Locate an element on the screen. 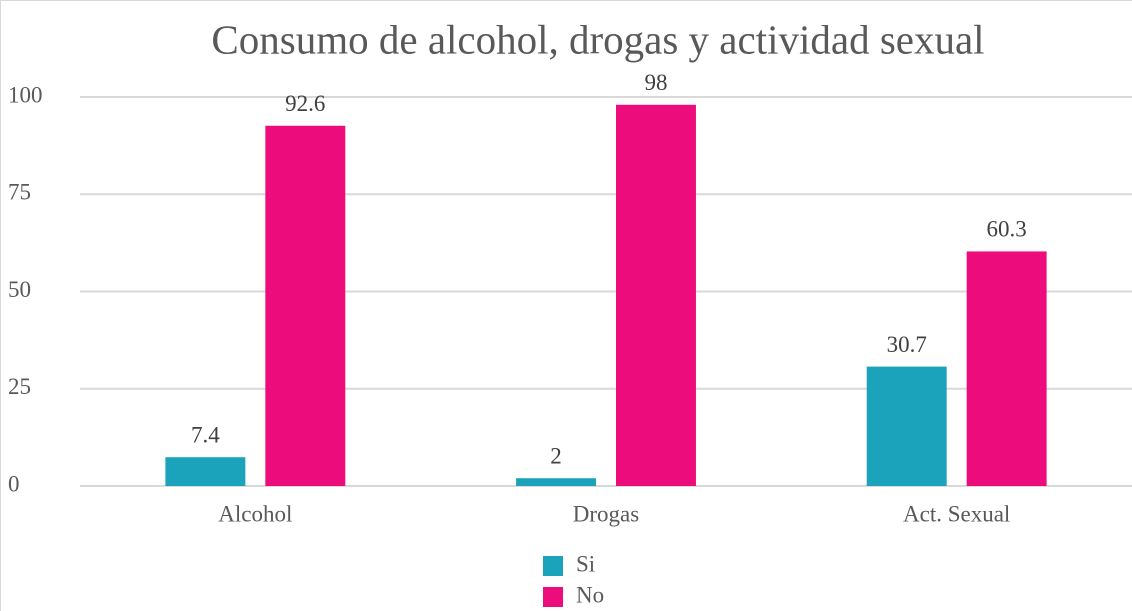  y-tick-label: 100 is located at coordinates (25, 94).